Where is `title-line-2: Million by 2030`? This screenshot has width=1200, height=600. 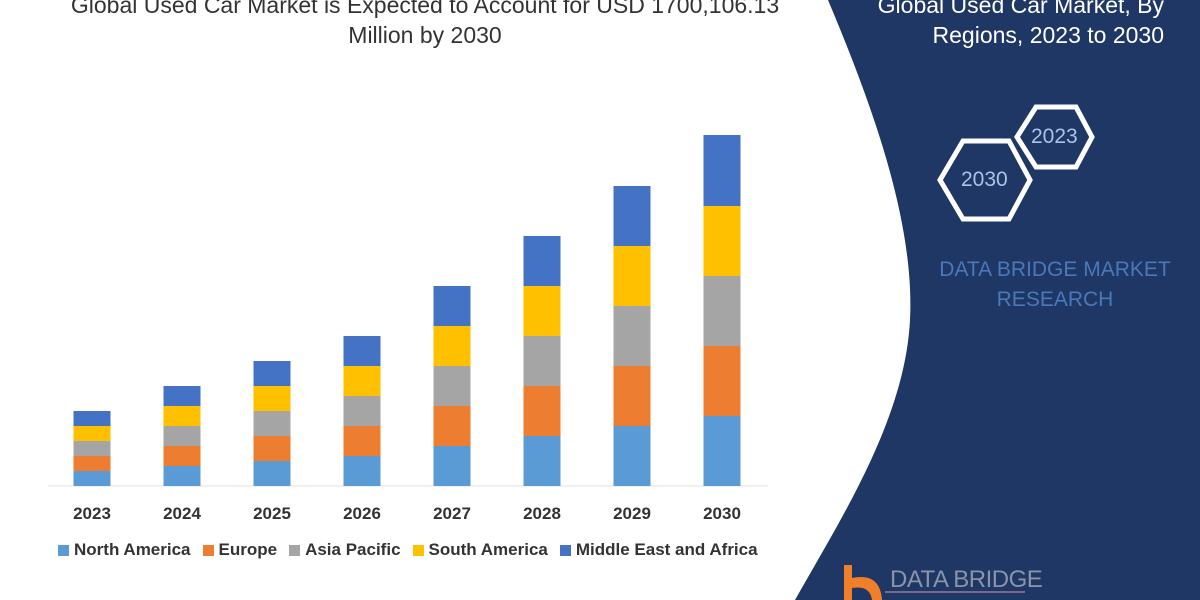
title-line-2: Million by 2030 is located at coordinates (425, 35).